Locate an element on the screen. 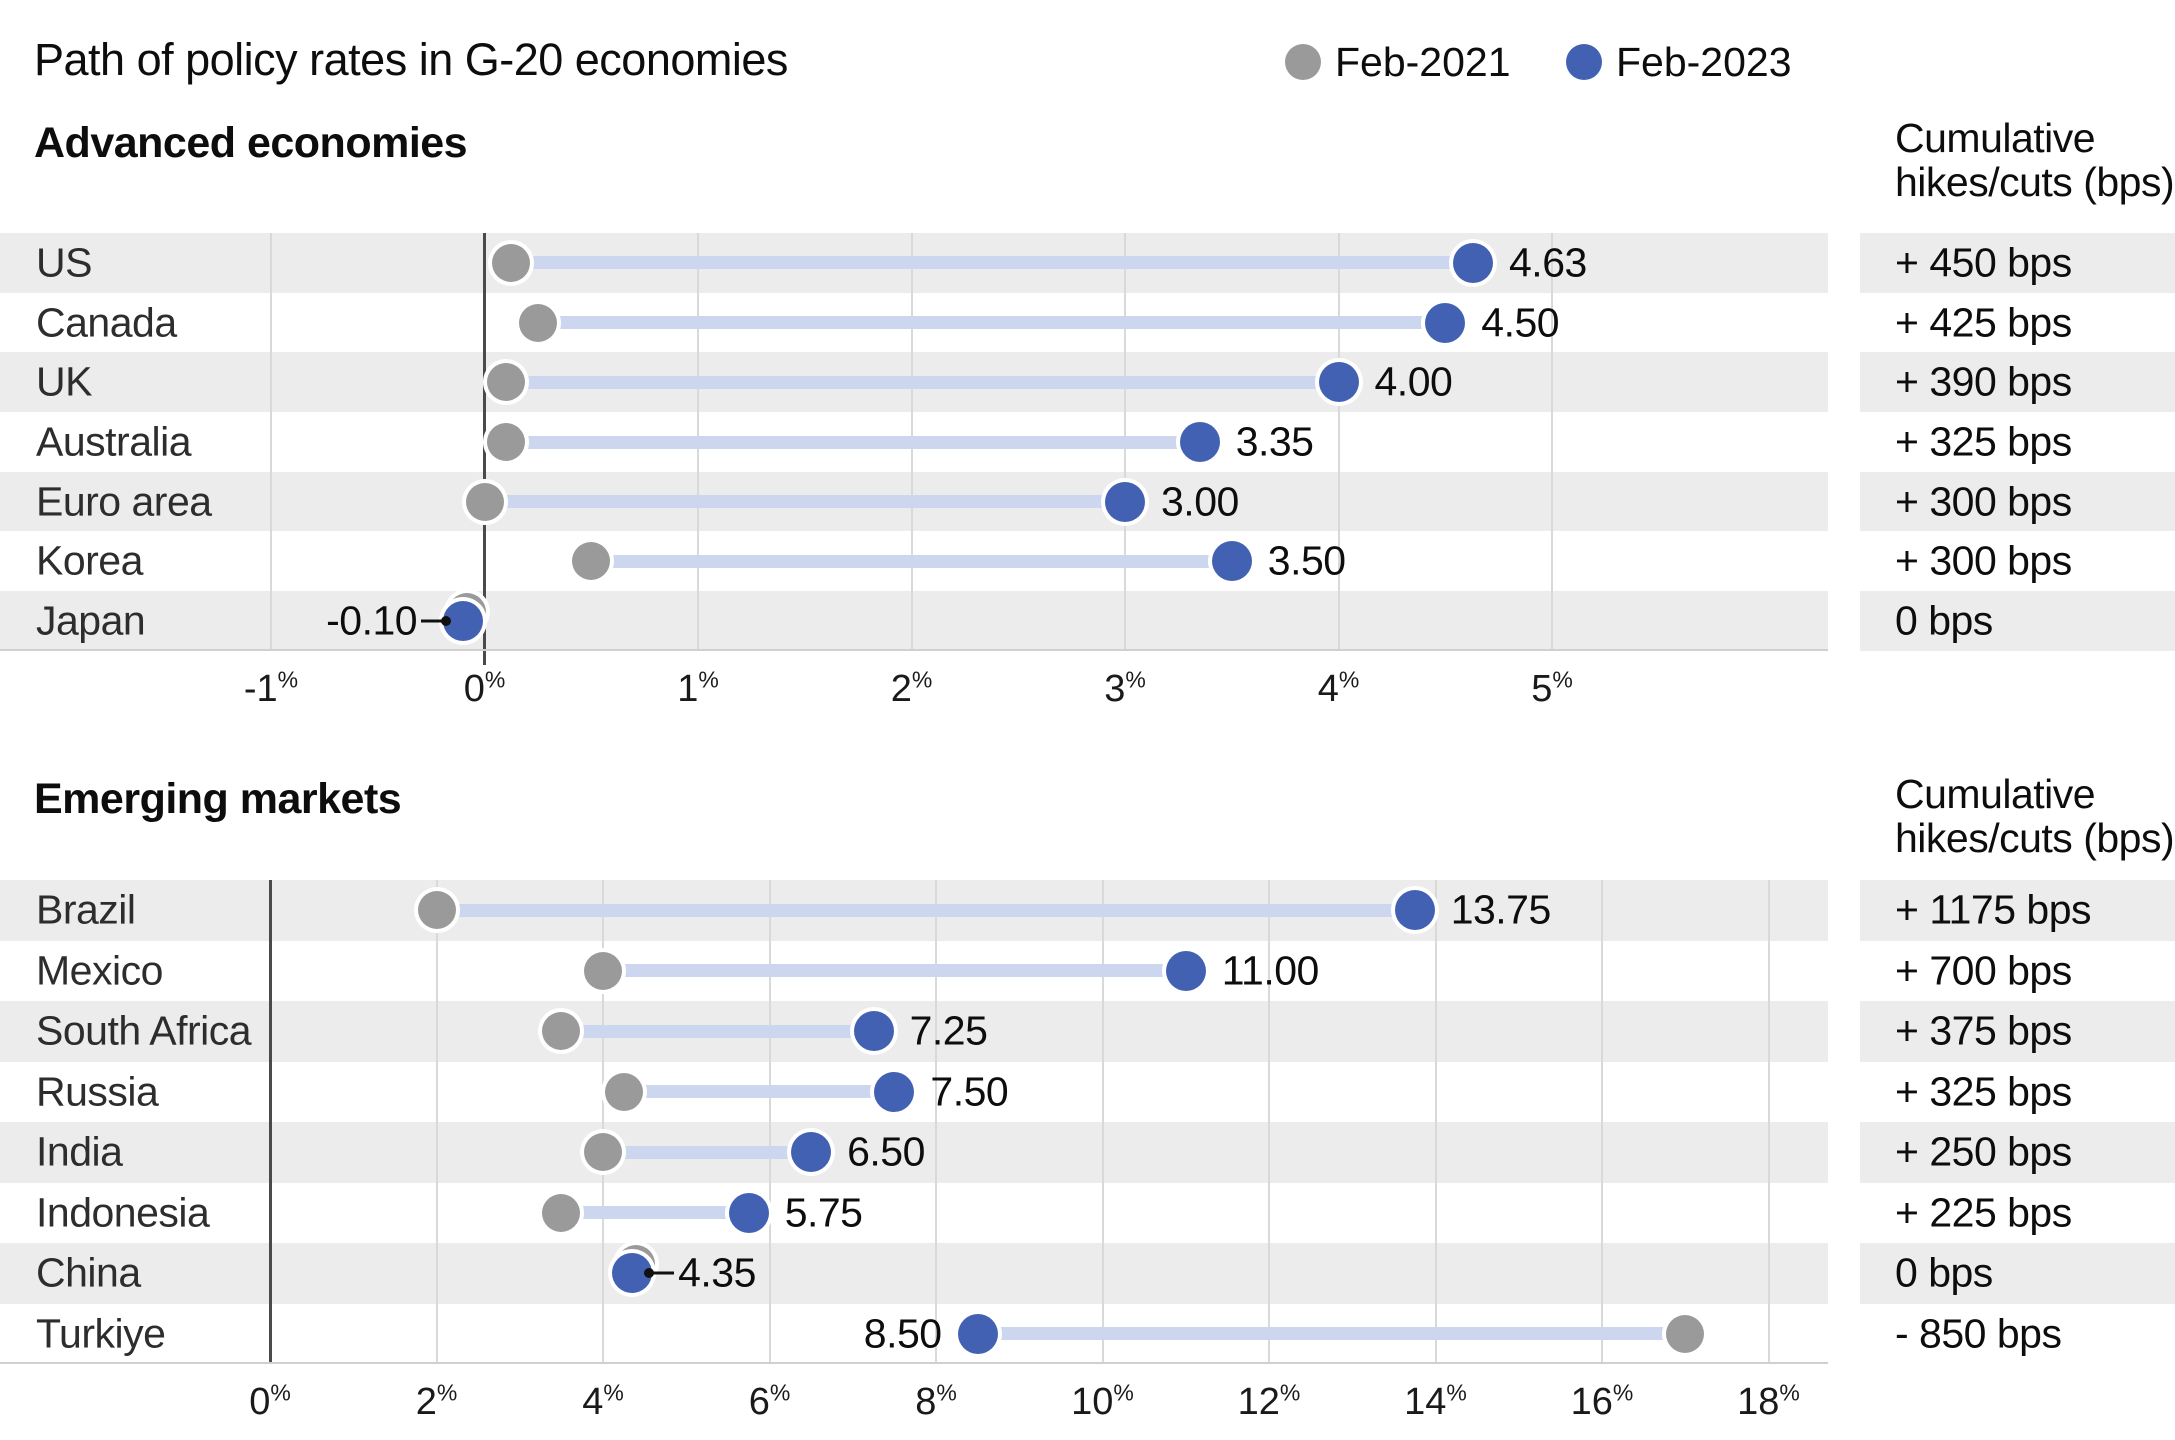 This screenshot has height=1440, width=2175. legend-item-feb-2021: Feb-2021 is located at coordinates (1398, 61).